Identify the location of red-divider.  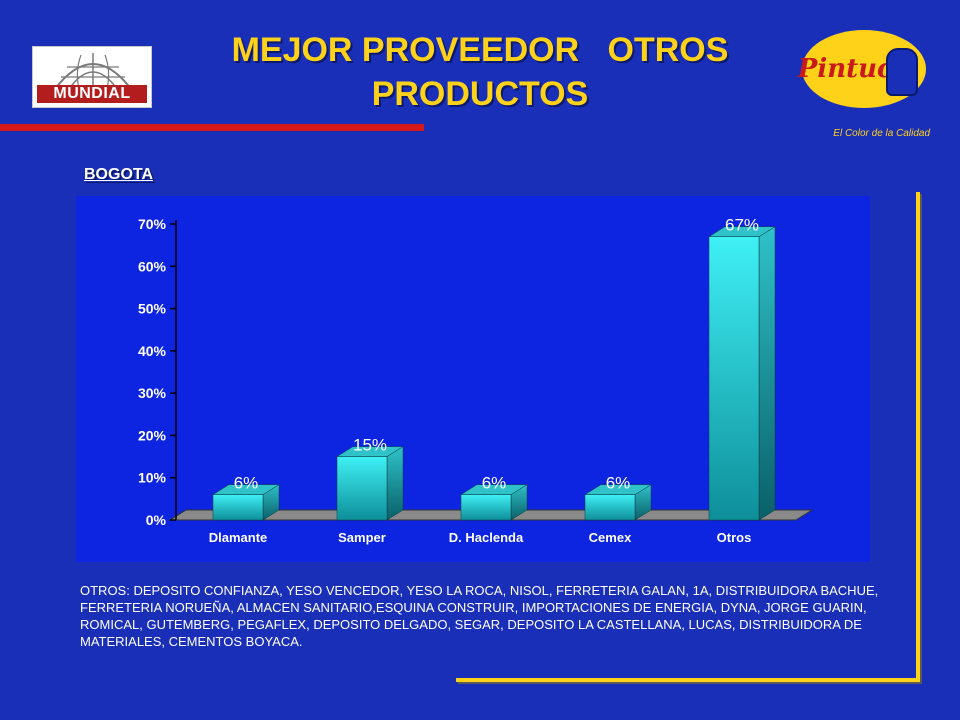
(212, 127).